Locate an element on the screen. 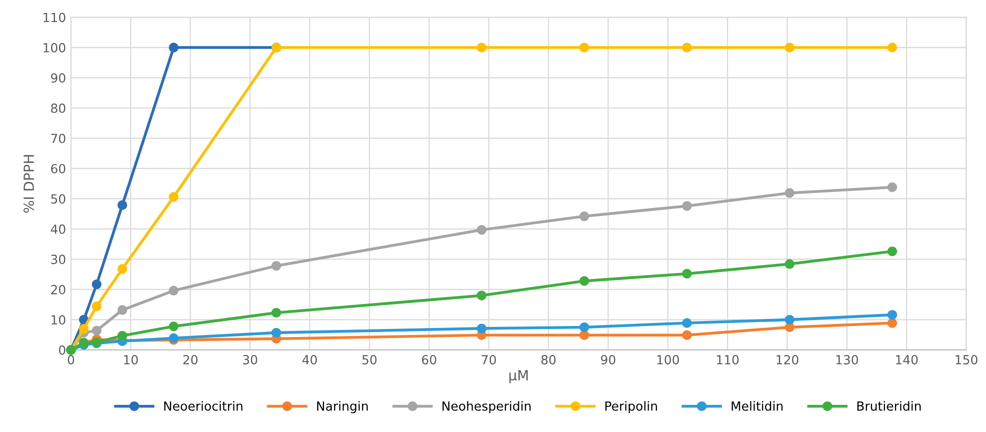 The image size is (986, 432). y-tick-label: 90 is located at coordinates (58, 78).